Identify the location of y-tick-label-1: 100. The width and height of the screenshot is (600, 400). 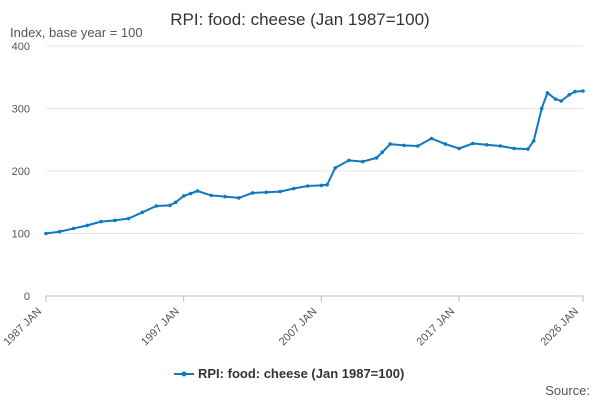
(21, 235).